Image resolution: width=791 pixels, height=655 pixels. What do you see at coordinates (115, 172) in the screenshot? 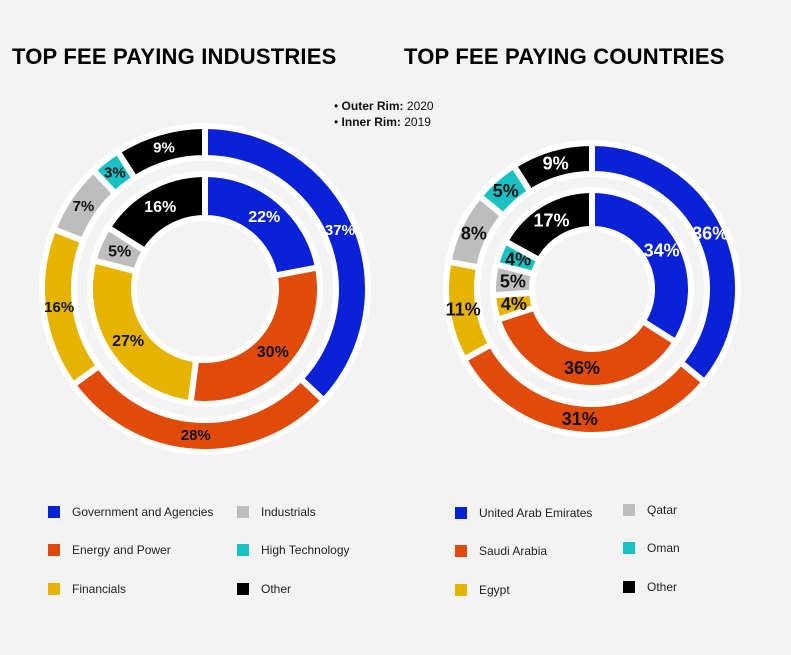
I see `industries-outer-label-high-technology: 3%` at bounding box center [115, 172].